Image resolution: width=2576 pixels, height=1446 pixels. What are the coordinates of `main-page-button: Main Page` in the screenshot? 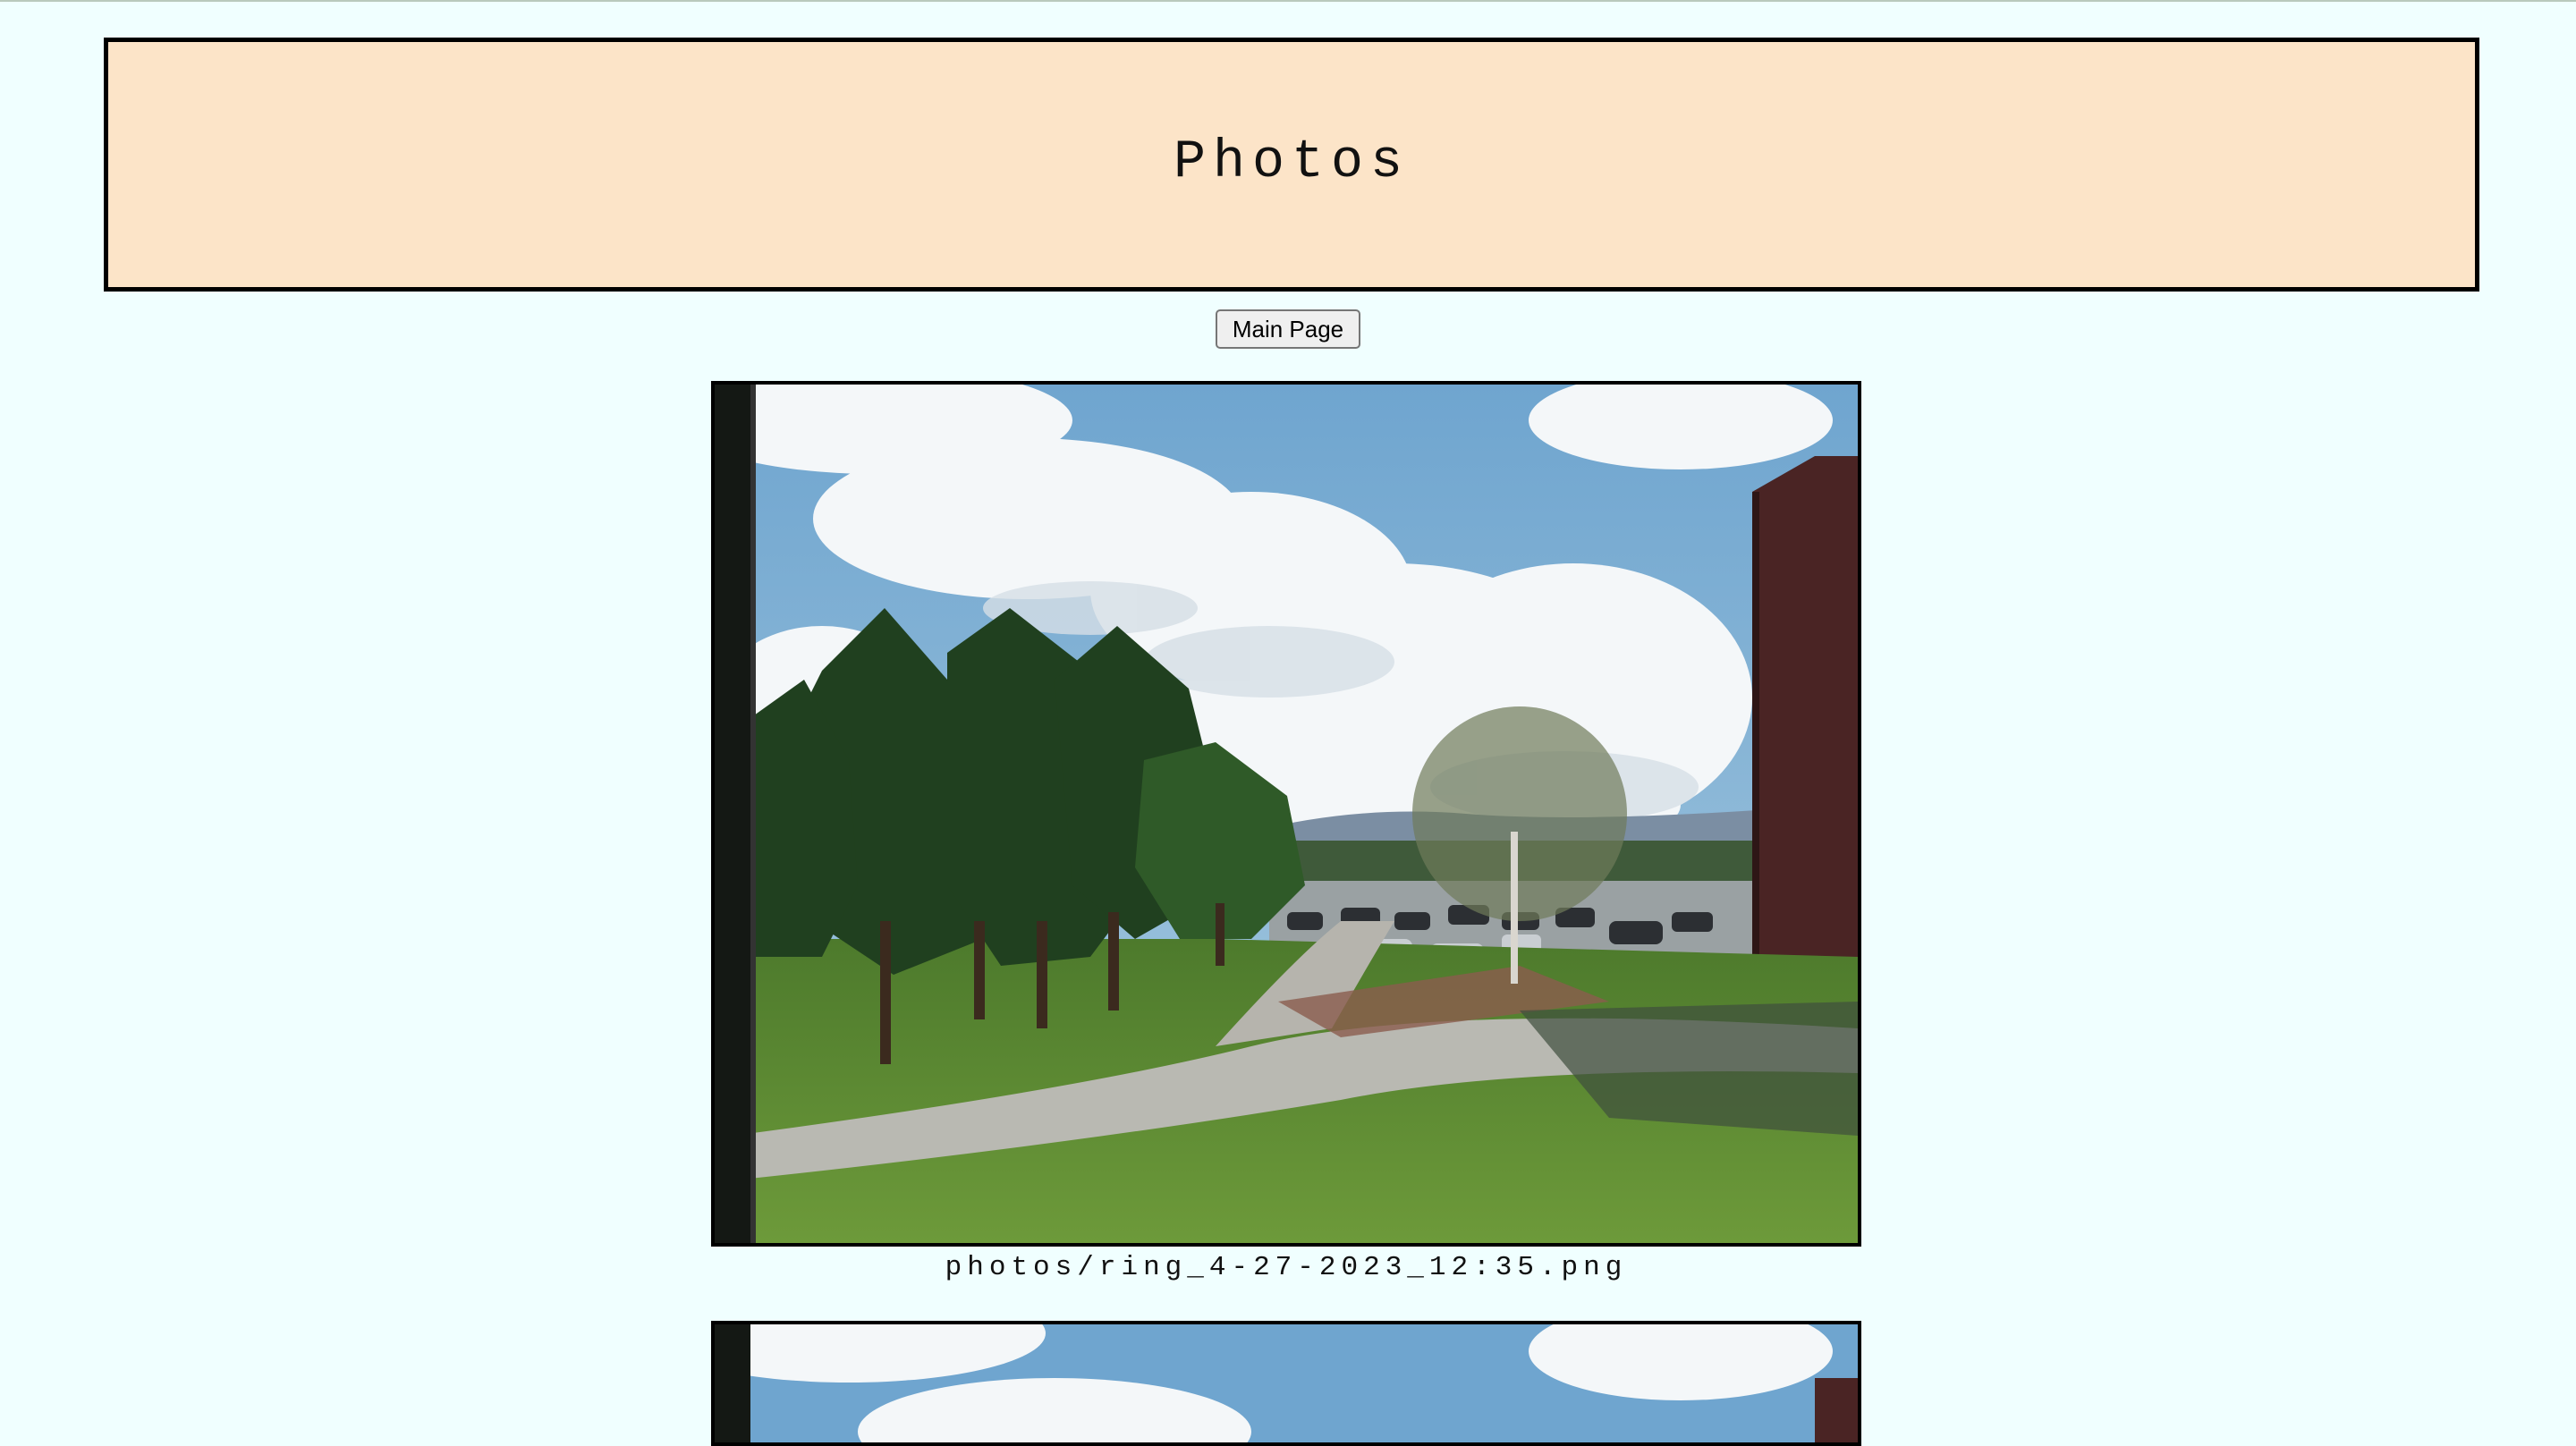 It's located at (1288, 329).